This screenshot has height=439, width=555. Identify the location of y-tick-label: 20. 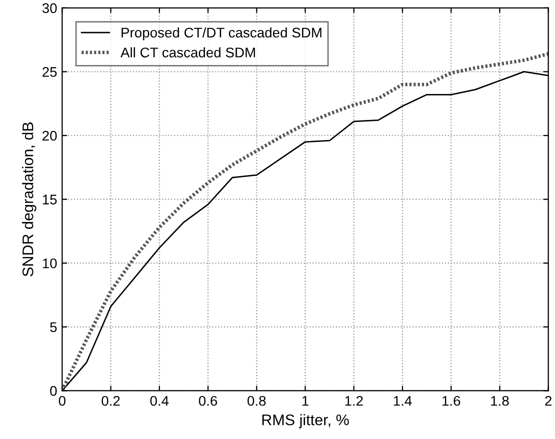
(49, 135).